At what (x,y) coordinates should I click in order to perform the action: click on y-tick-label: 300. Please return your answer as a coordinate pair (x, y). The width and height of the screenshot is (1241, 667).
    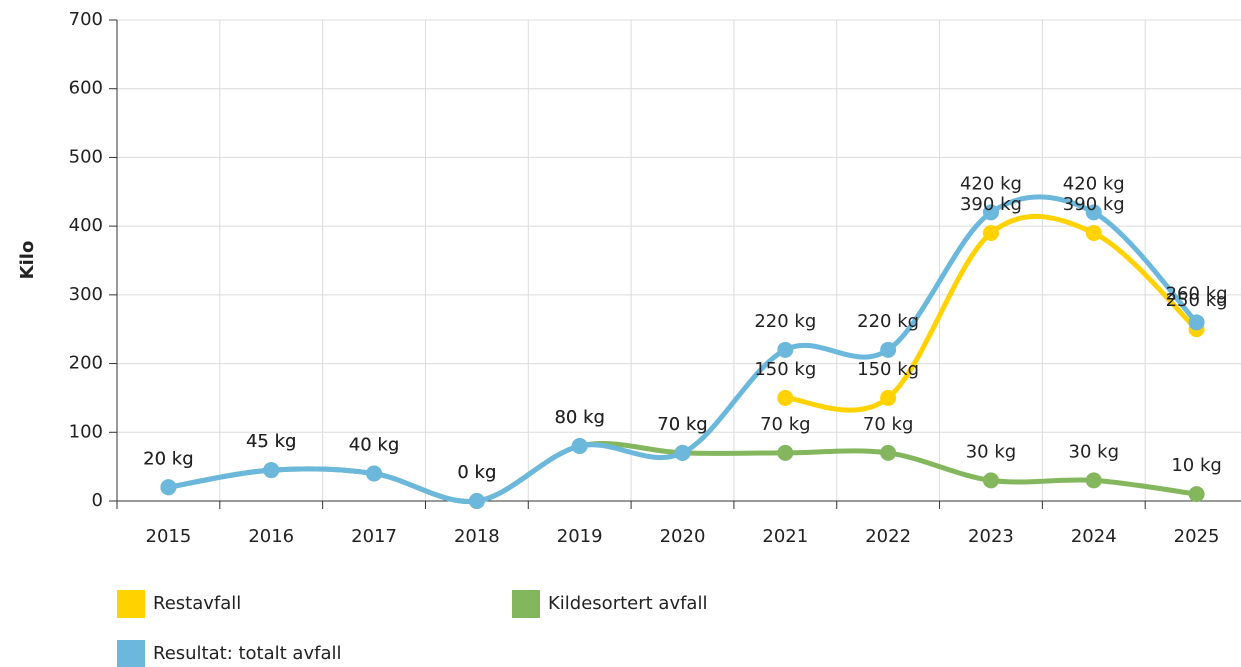
    Looking at the image, I should click on (86, 294).